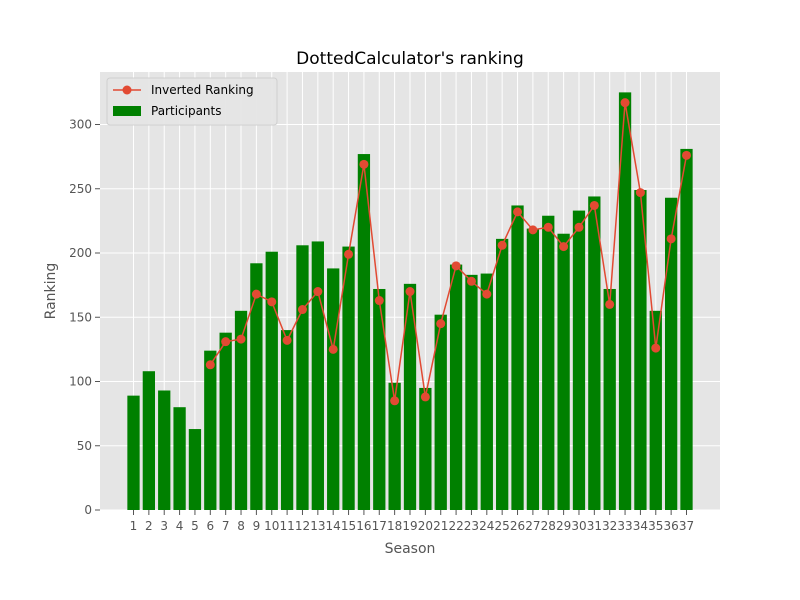 The image size is (800, 600). Describe the element at coordinates (88, 510) in the screenshot. I see `y-tick-label: 0` at that location.